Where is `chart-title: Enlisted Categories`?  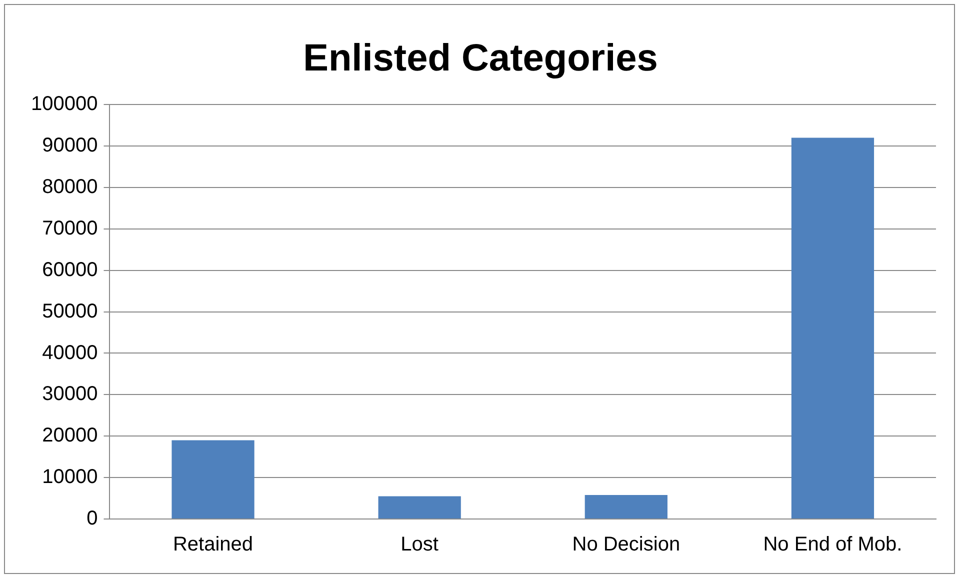
chart-title: Enlisted Categories is located at coordinates (480, 58).